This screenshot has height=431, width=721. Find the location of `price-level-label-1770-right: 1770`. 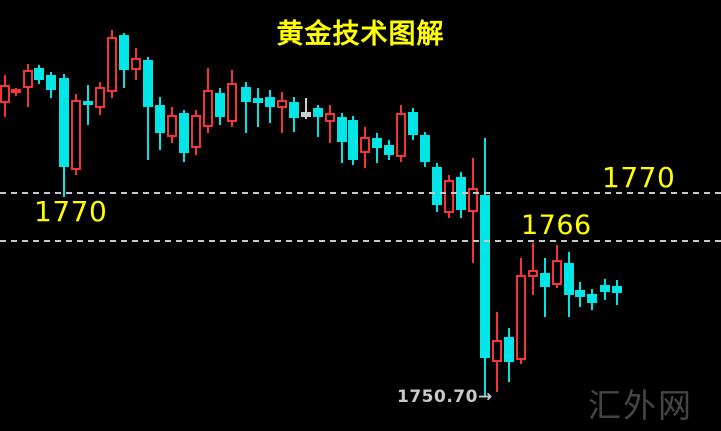

price-level-label-1770-right: 1770 is located at coordinates (639, 177).